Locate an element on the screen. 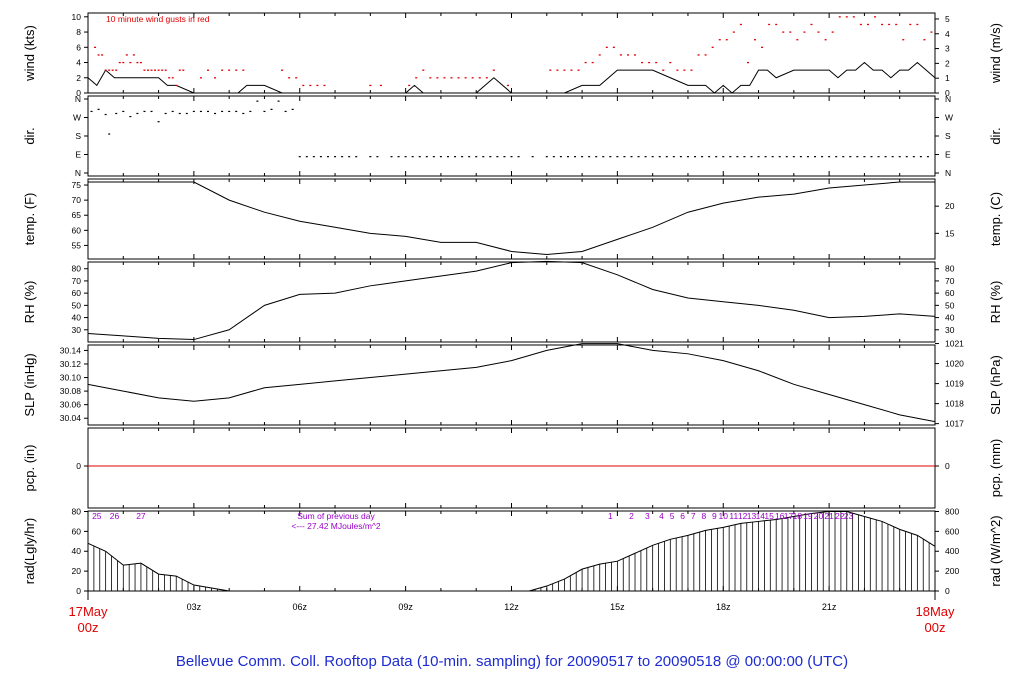 The height and width of the screenshot is (700, 1024). x-start-day: 17May is located at coordinates (88, 611).